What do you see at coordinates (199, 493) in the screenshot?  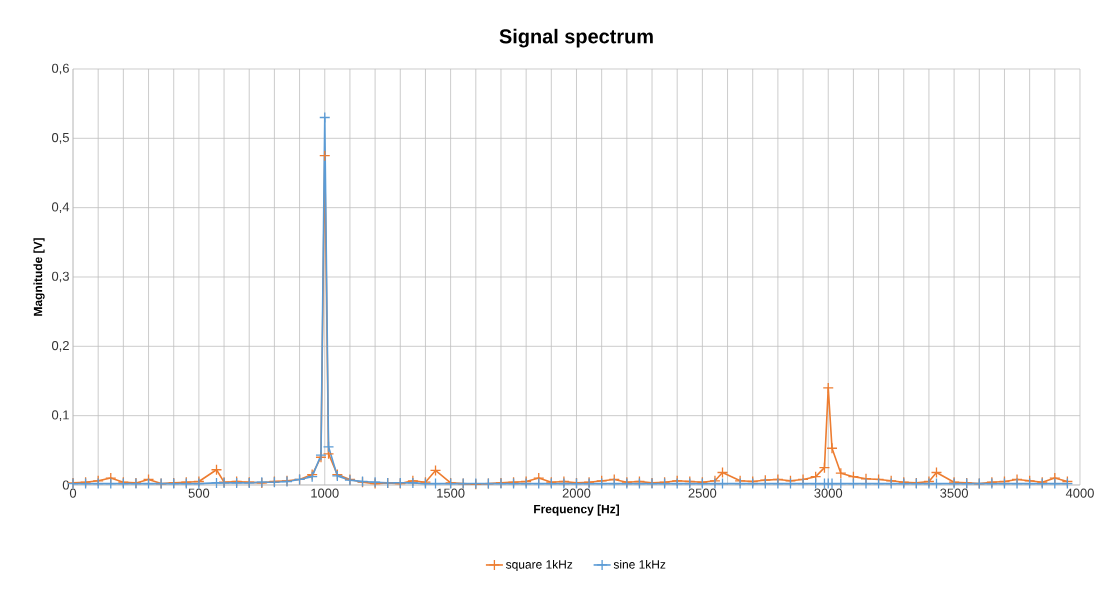 I see `x-tick-label: 500` at bounding box center [199, 493].